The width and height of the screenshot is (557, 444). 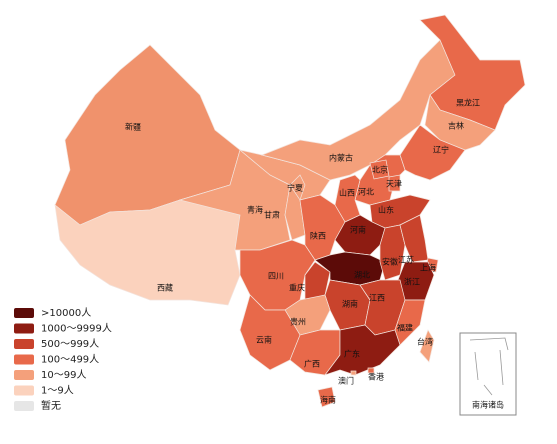 I want to click on region-label: 云南, so click(x=264, y=340).